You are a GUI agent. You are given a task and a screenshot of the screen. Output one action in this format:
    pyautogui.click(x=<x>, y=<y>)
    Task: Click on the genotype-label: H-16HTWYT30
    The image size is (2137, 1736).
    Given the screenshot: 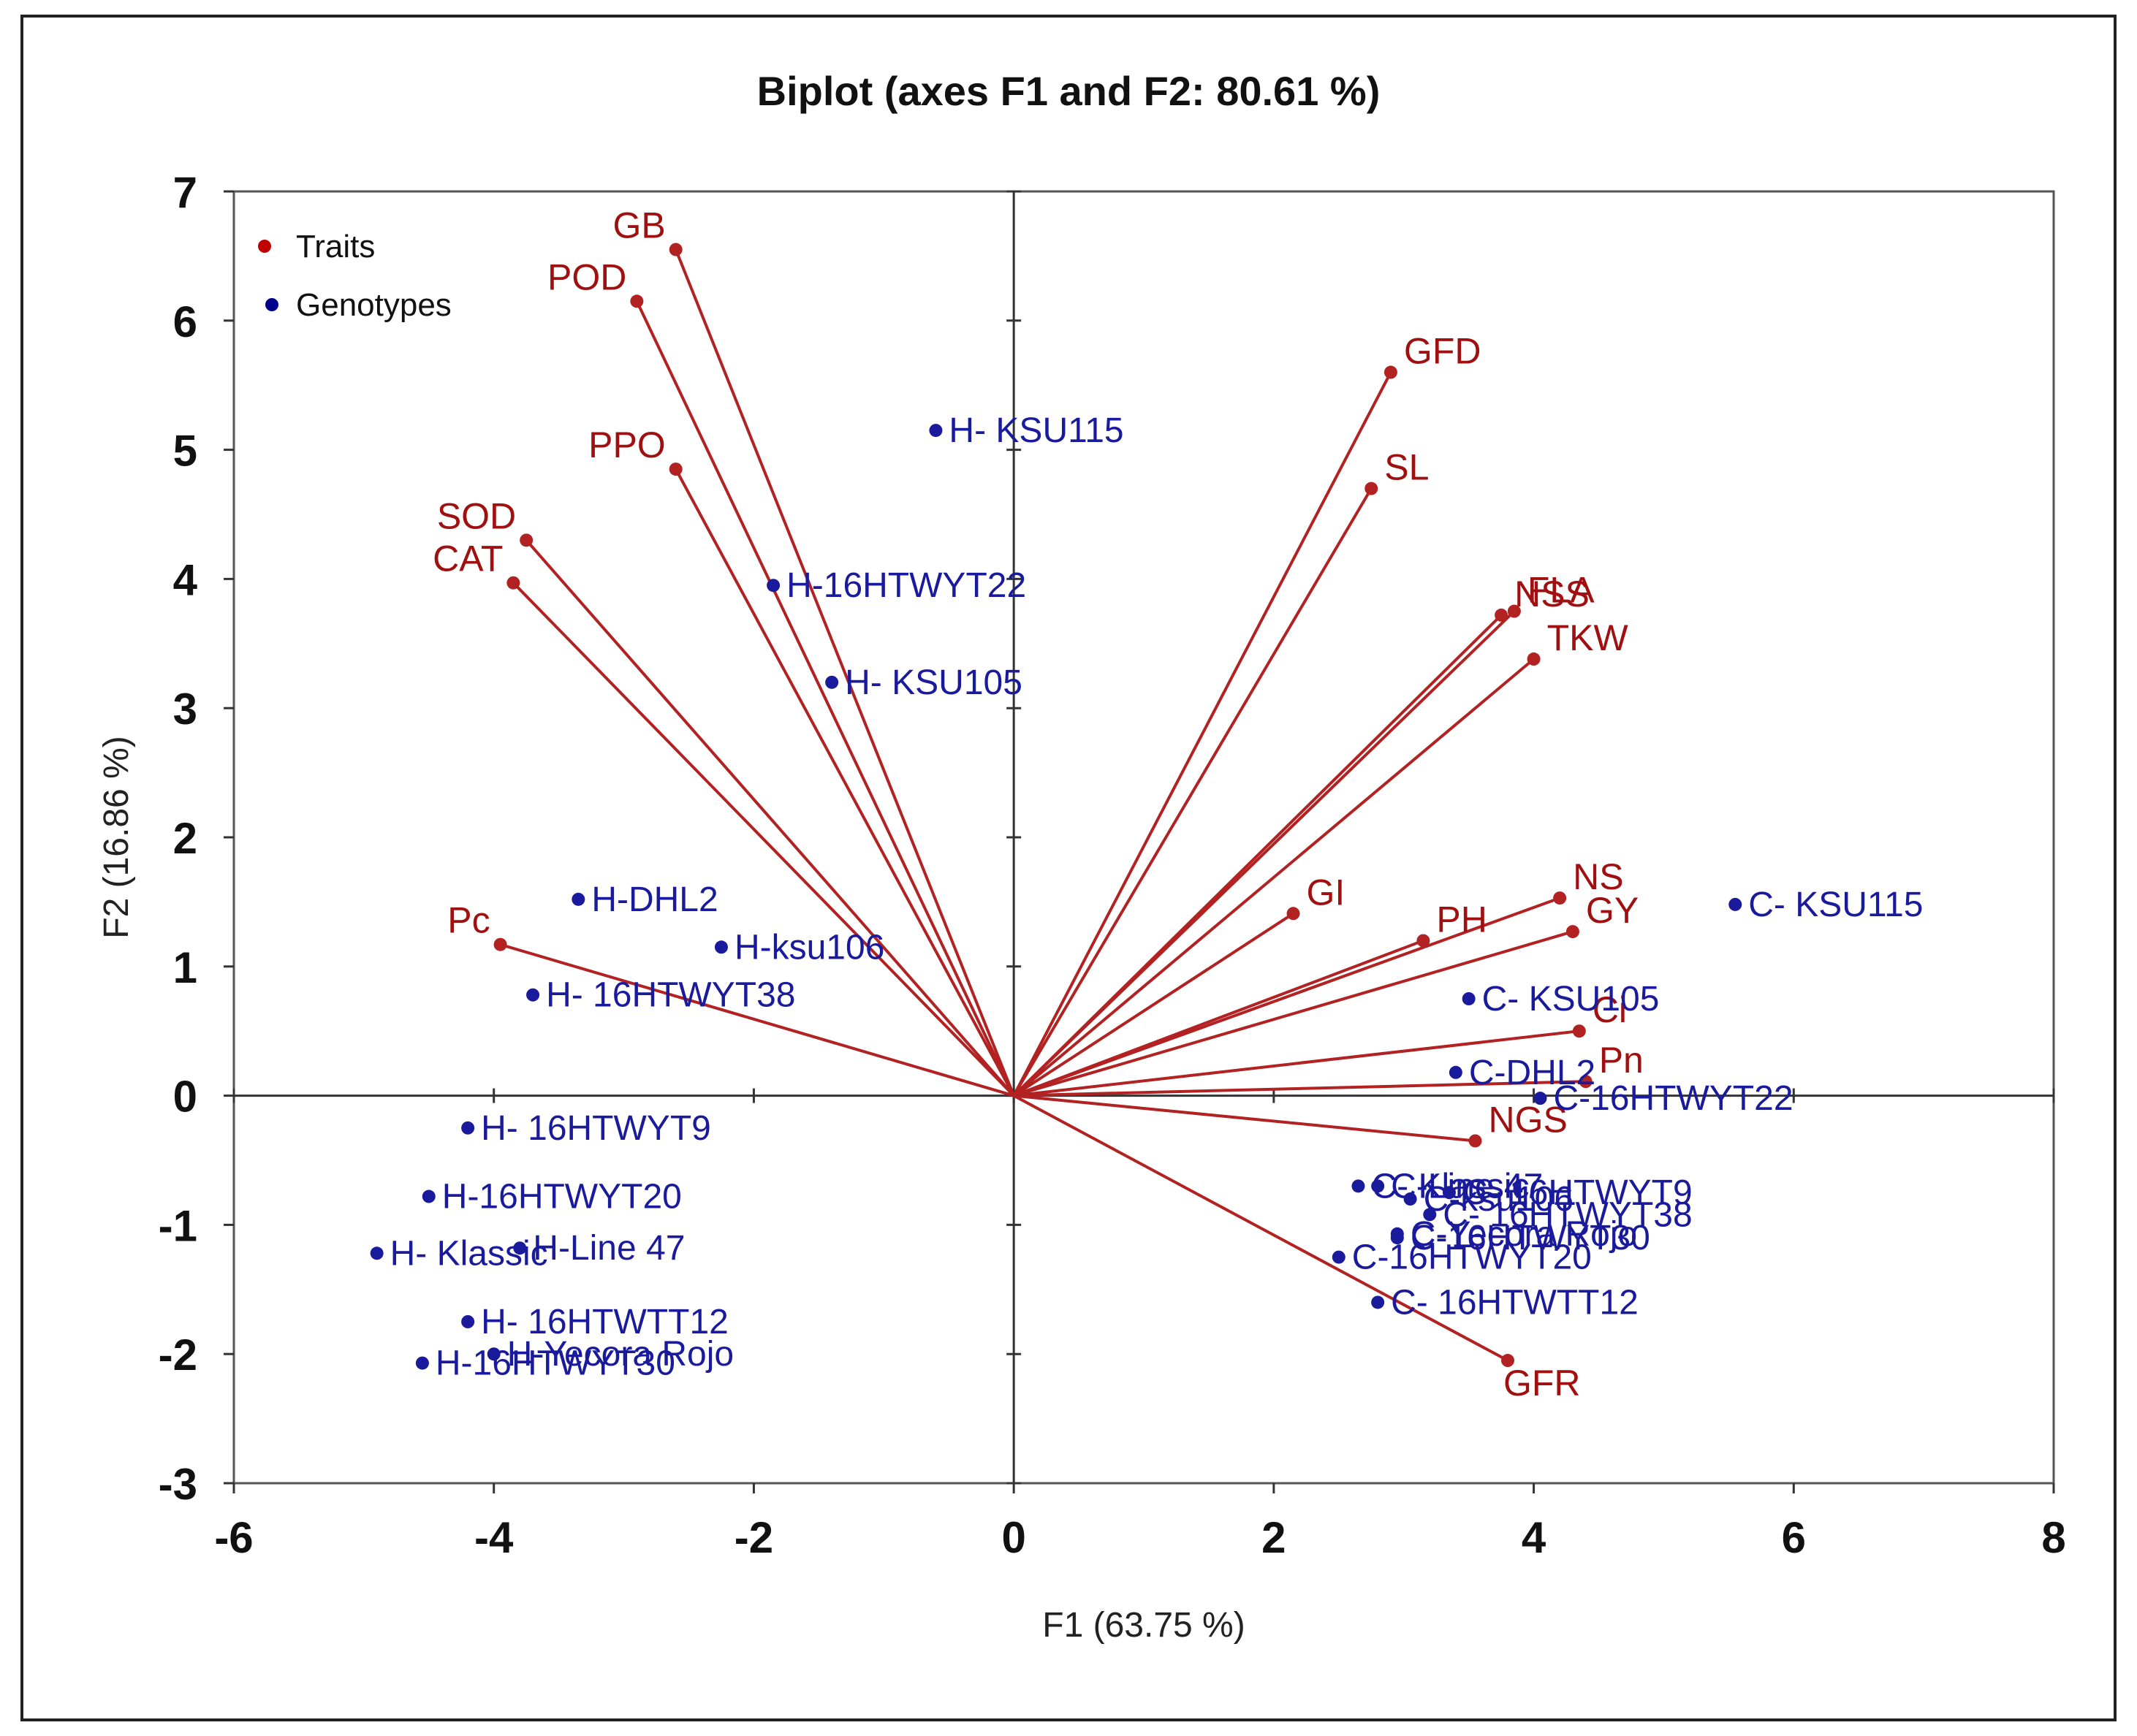 What is the action you would take?
    pyautogui.click(x=555, y=1363)
    